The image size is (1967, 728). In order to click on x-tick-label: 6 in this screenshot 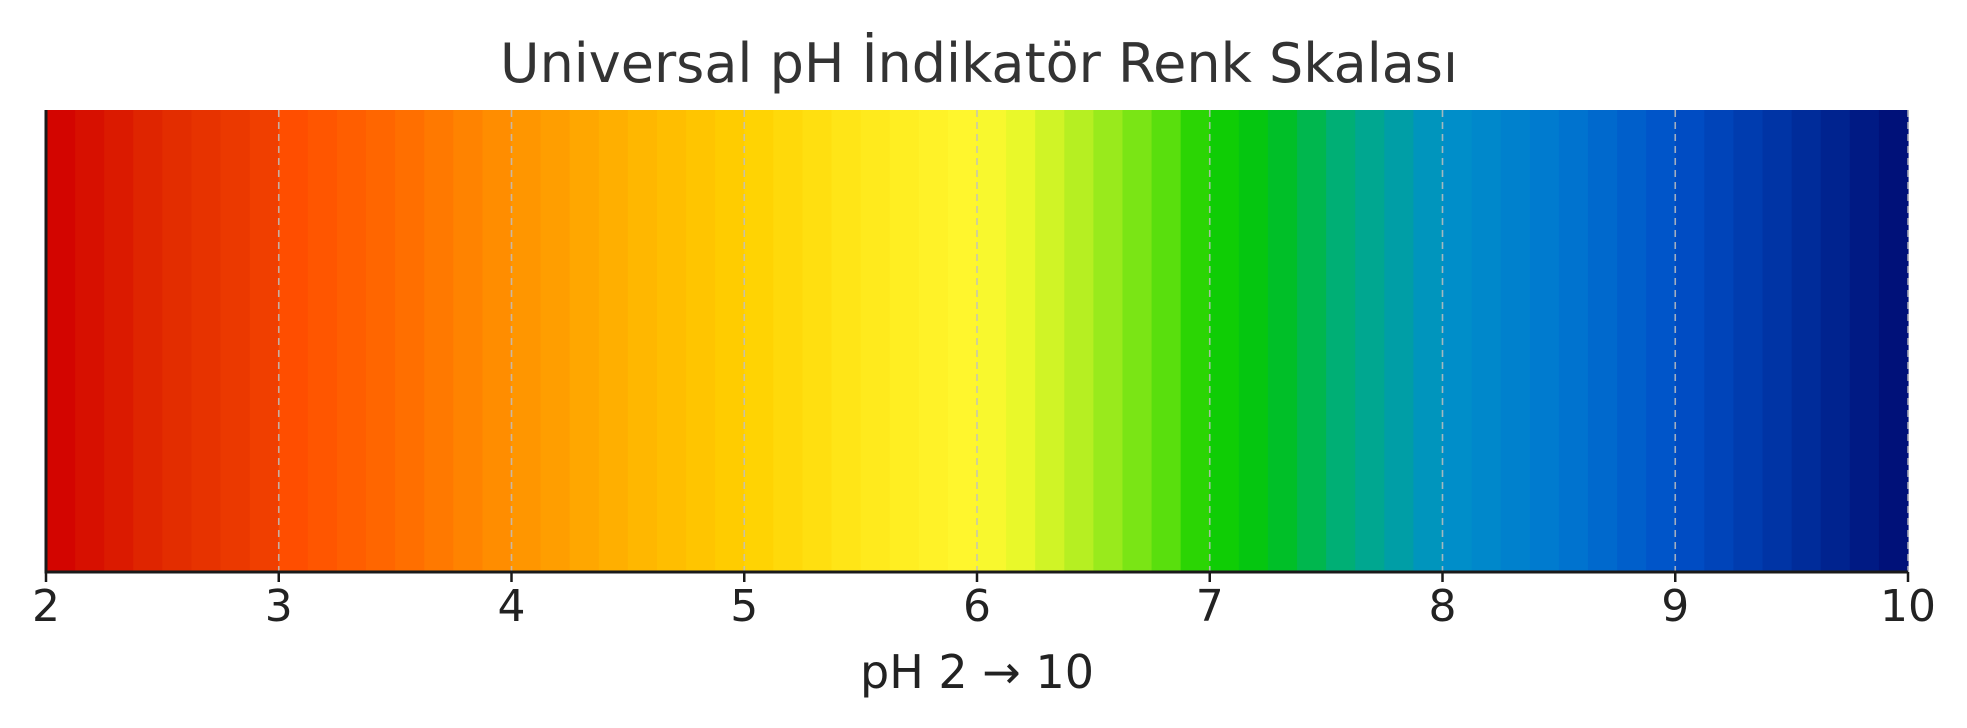, I will do `click(977, 606)`.